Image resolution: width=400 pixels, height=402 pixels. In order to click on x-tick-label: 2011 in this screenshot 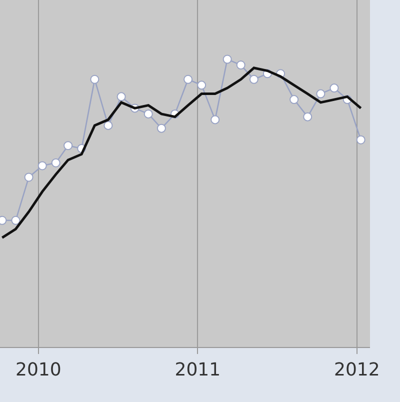, I will do `click(197, 370)`.